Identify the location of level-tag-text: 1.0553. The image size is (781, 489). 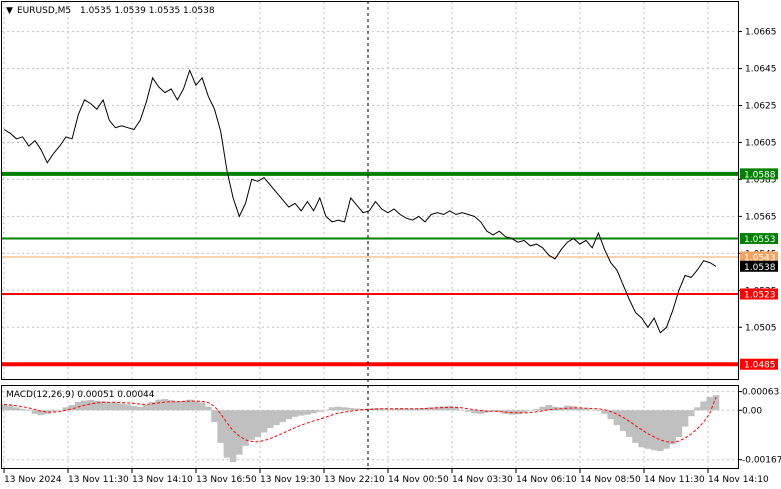
(760, 240).